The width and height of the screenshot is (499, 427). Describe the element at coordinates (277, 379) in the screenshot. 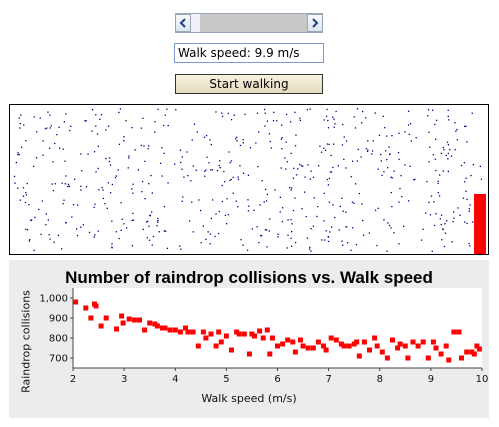

I see `x-tick-label: 6` at that location.